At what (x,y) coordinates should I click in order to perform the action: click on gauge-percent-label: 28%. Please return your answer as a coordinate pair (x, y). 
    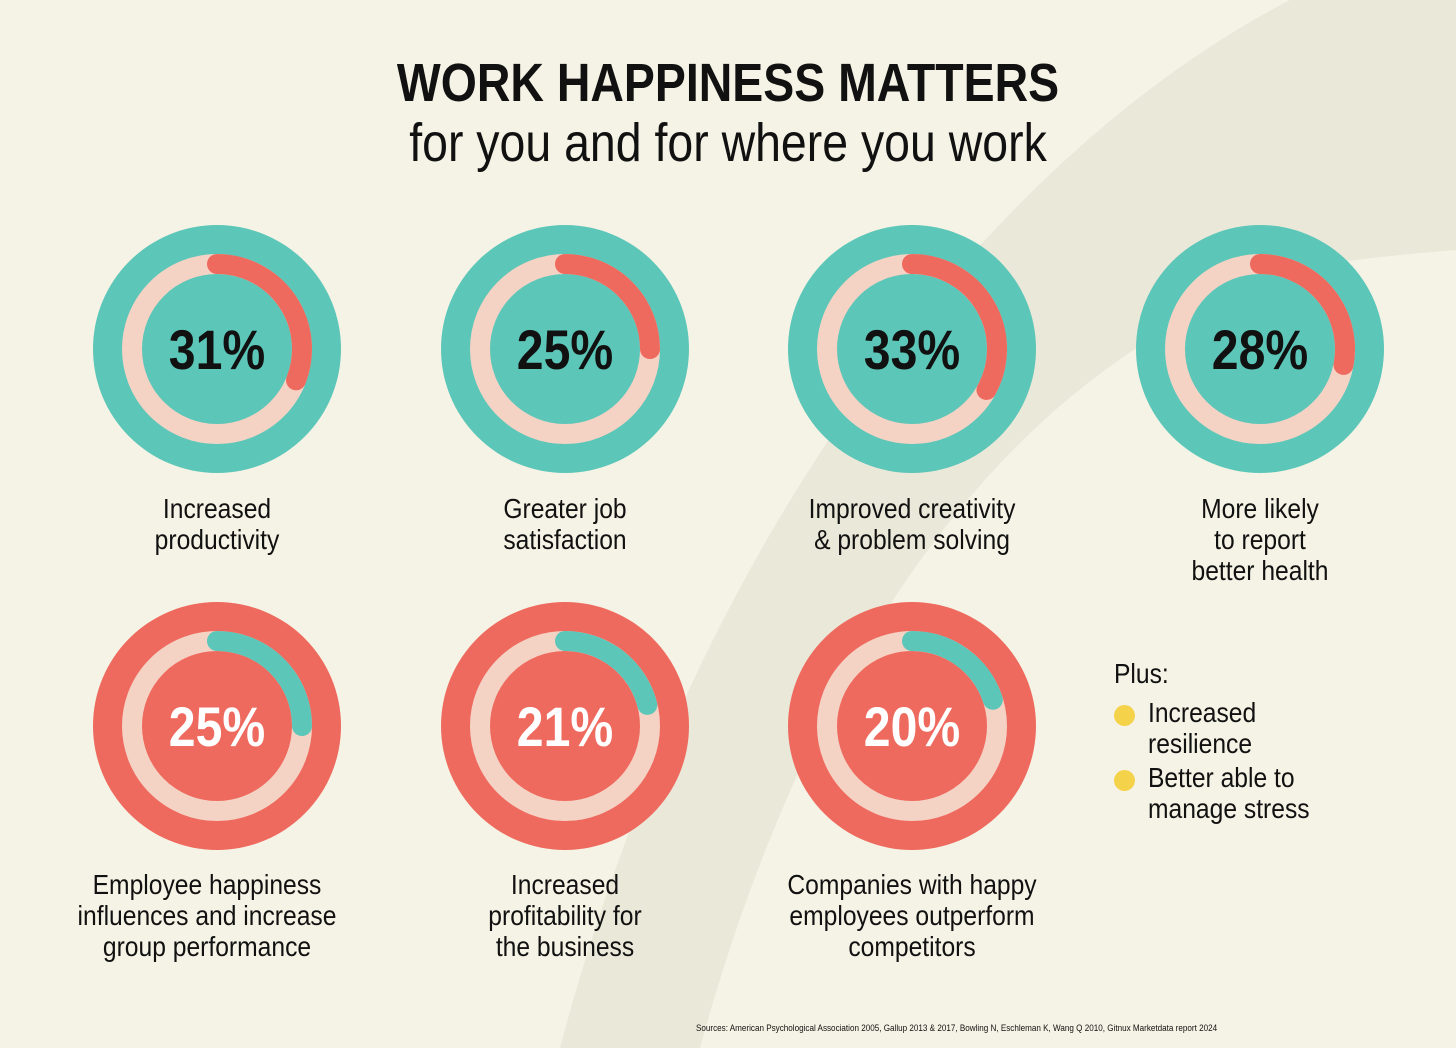
    Looking at the image, I should click on (1260, 349).